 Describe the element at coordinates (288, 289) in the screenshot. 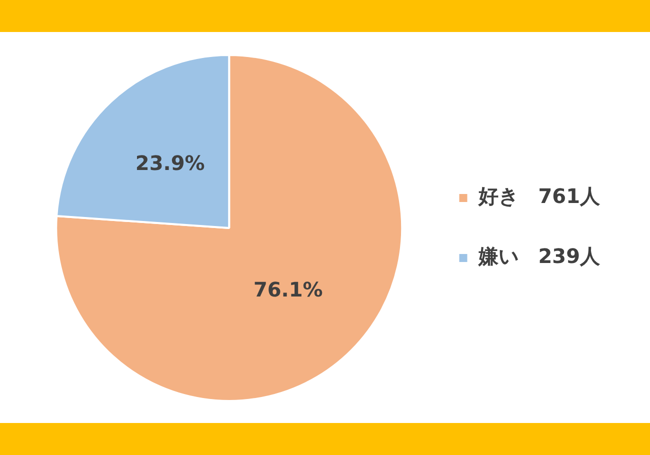

I see `data-label: 76.1%` at that location.